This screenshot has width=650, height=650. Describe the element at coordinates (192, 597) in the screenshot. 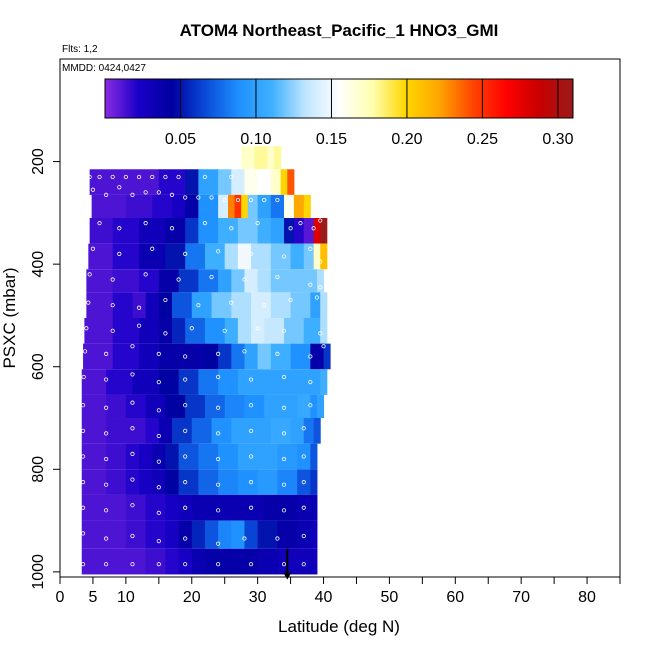

I see `x-tick-label: 20` at that location.